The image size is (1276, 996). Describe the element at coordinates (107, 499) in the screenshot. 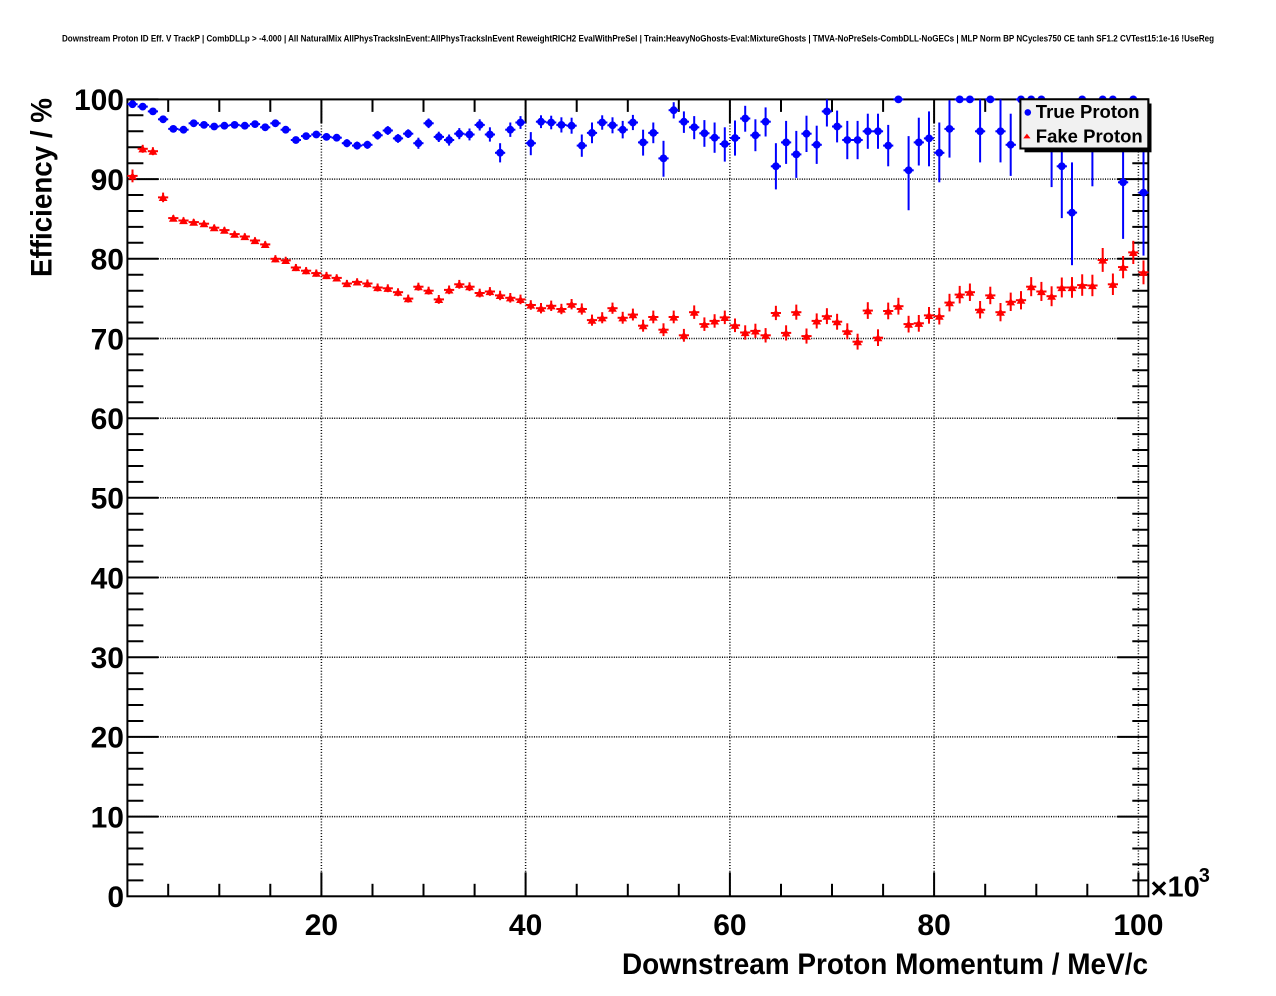

I see `svg-text: 50` at that location.